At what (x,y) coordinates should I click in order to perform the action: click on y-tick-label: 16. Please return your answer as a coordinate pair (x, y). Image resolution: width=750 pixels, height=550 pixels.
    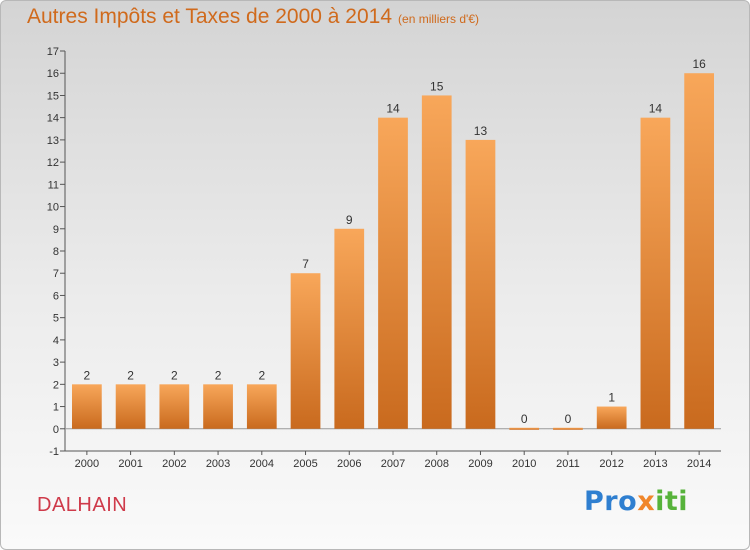
    Looking at the image, I should click on (53, 74).